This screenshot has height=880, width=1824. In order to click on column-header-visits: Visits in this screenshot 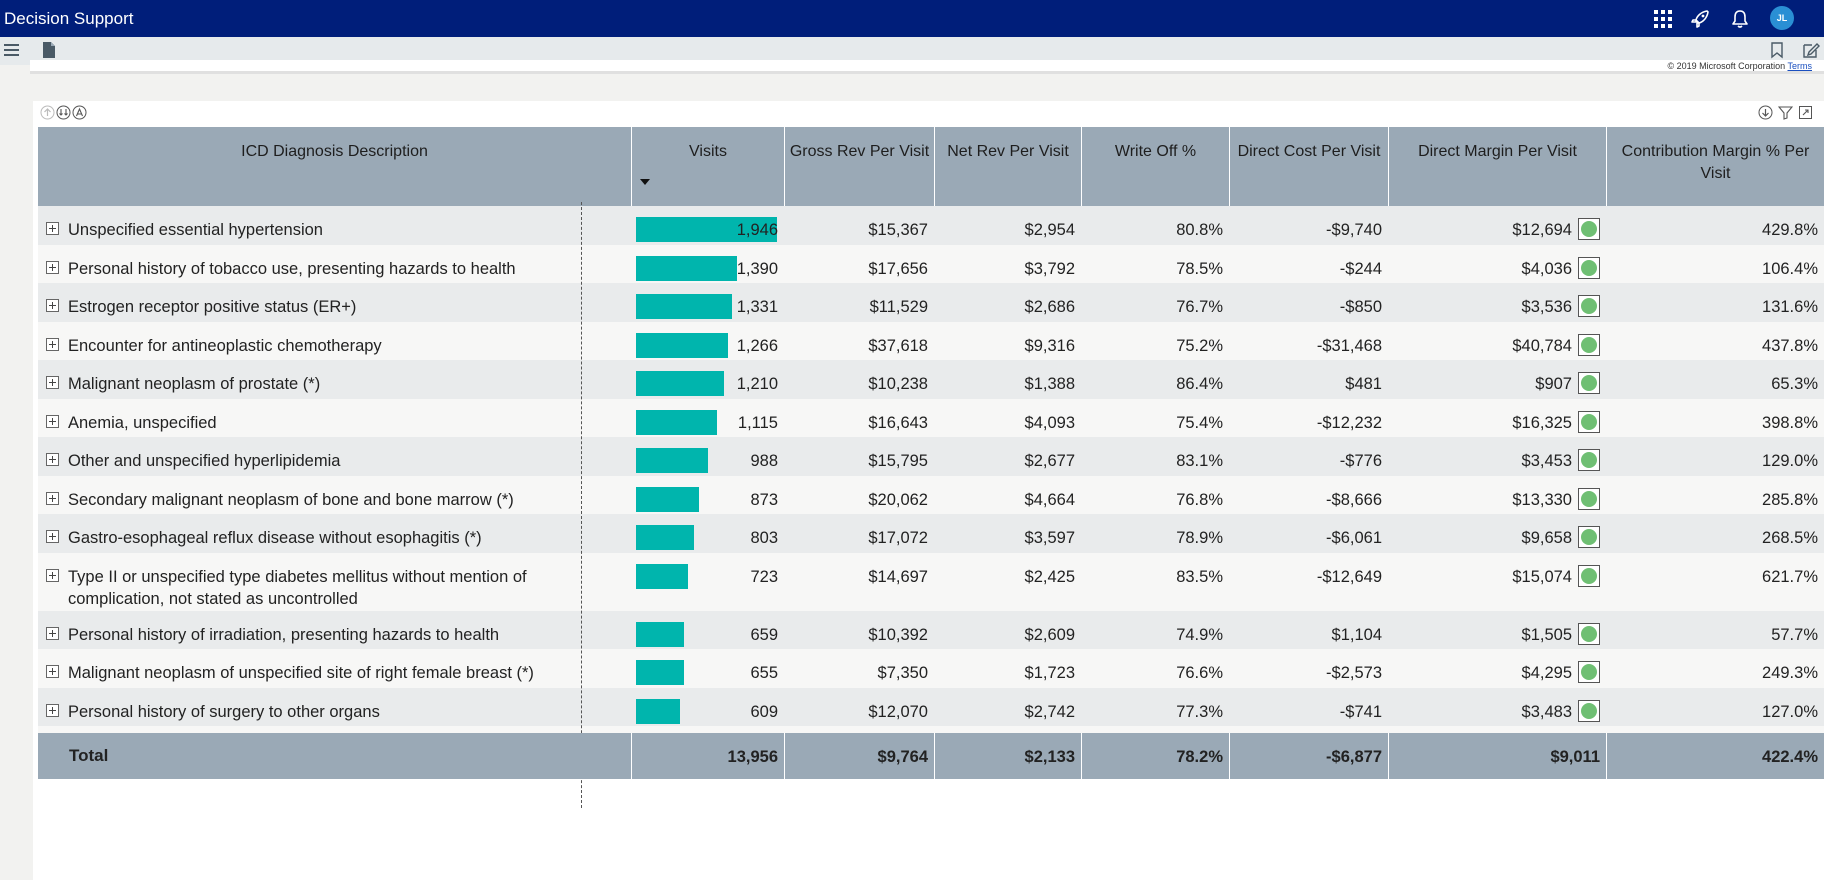, I will do `click(707, 166)`.